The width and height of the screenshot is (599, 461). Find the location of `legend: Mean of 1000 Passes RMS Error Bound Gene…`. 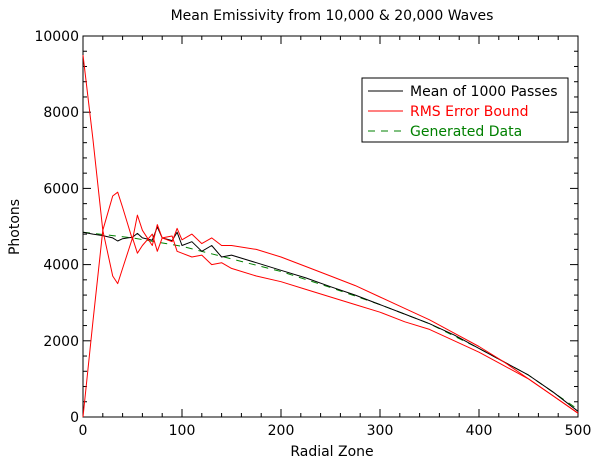

legend: Mean of 1000 Passes RMS Error Bound Gene… is located at coordinates (465, 110).